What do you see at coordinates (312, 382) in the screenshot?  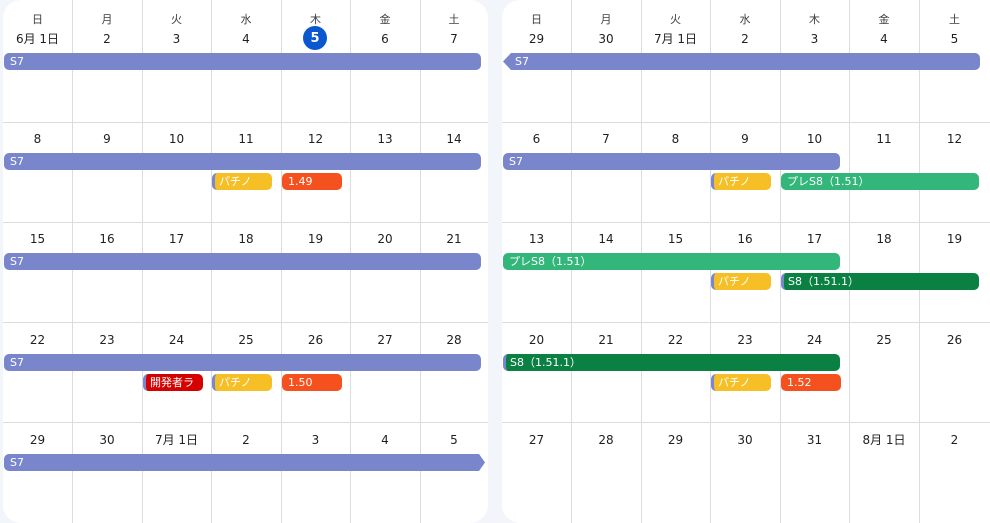 I see `event-release: 1.50` at bounding box center [312, 382].